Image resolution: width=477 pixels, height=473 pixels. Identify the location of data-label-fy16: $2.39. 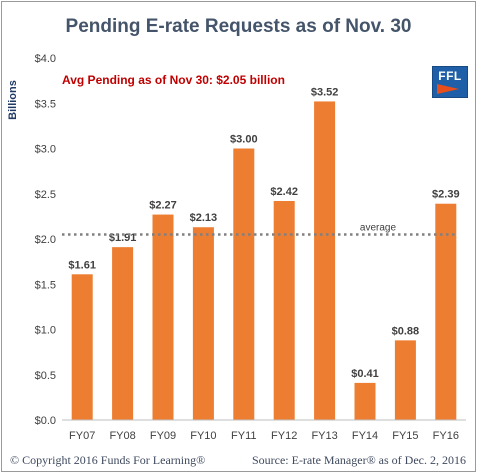
(446, 195).